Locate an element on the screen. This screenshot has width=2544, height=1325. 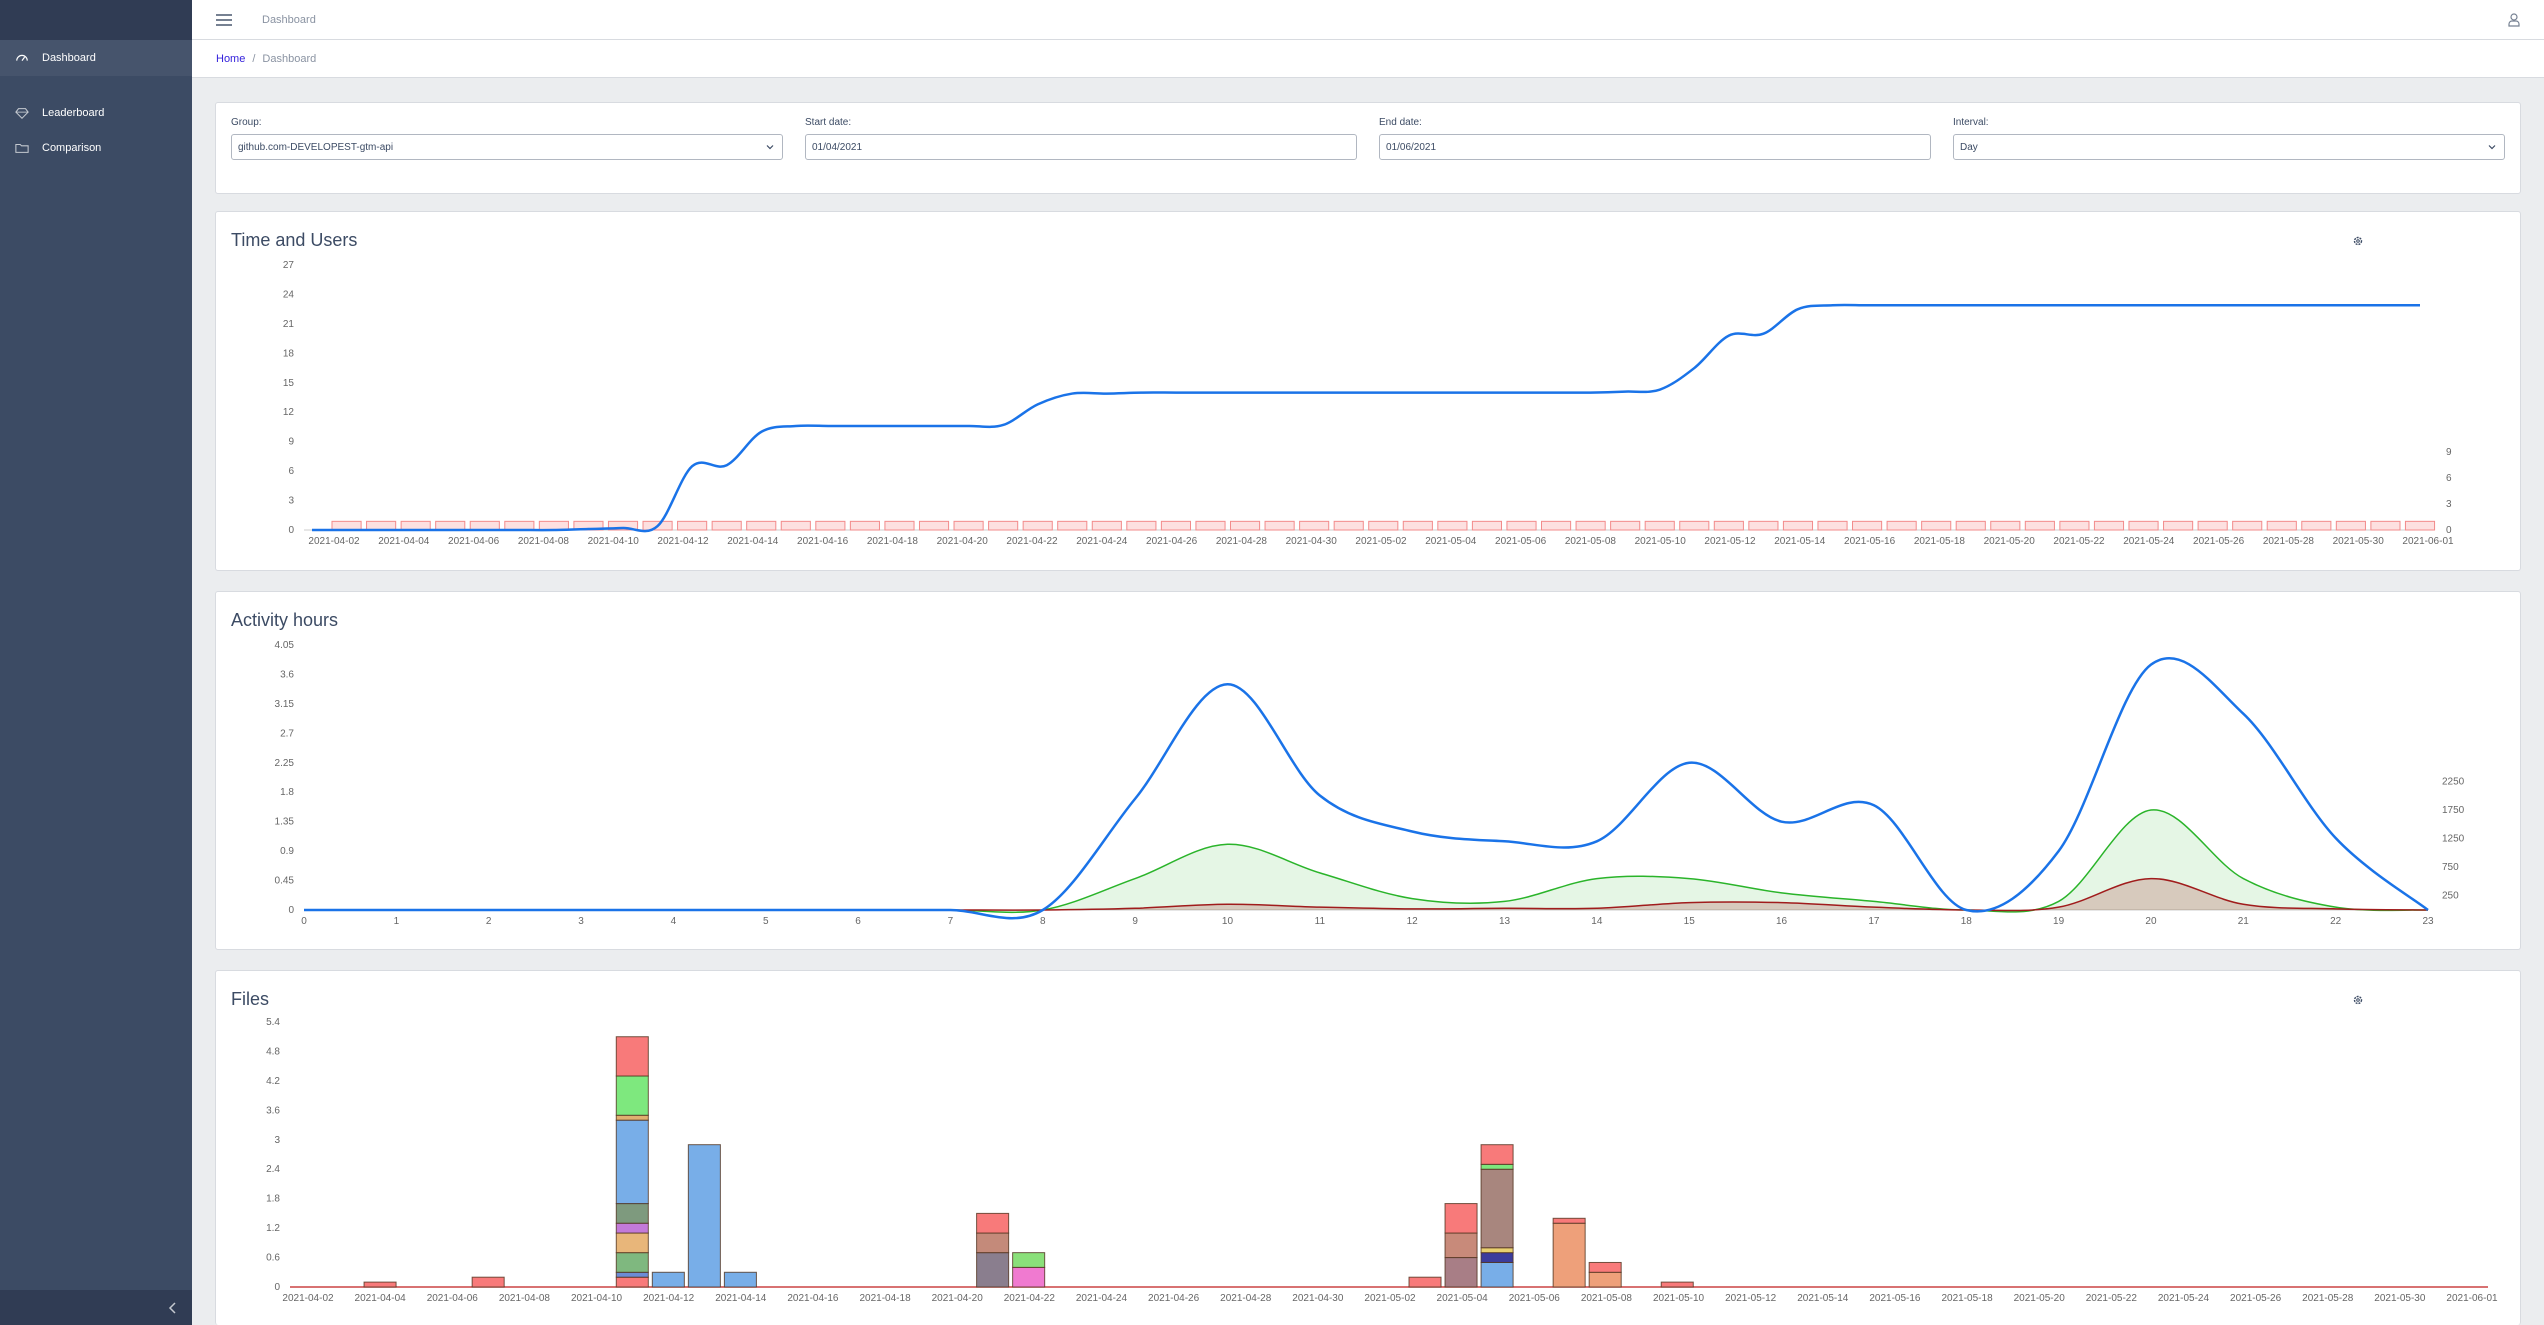
start-date-input: 01/04/2021 is located at coordinates (1081, 147).